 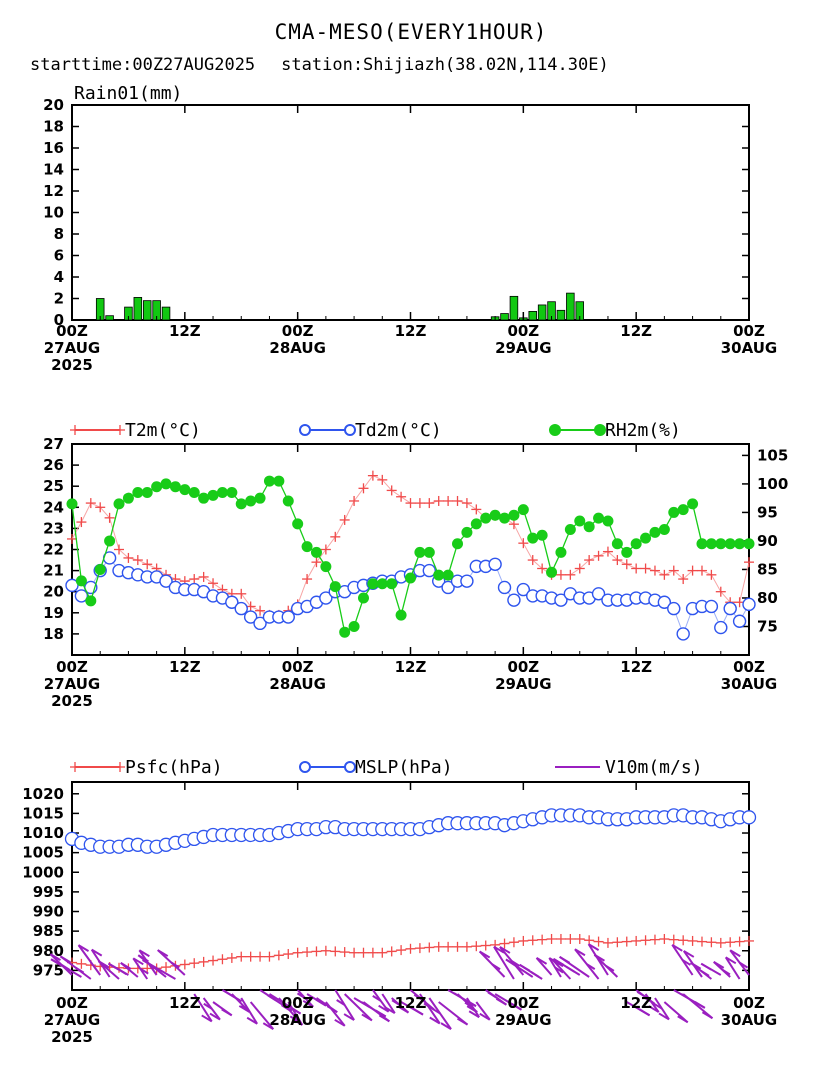 What do you see at coordinates (411, 331) in the screenshot?
I see `rain-xtick-label: 12Z` at bounding box center [411, 331].